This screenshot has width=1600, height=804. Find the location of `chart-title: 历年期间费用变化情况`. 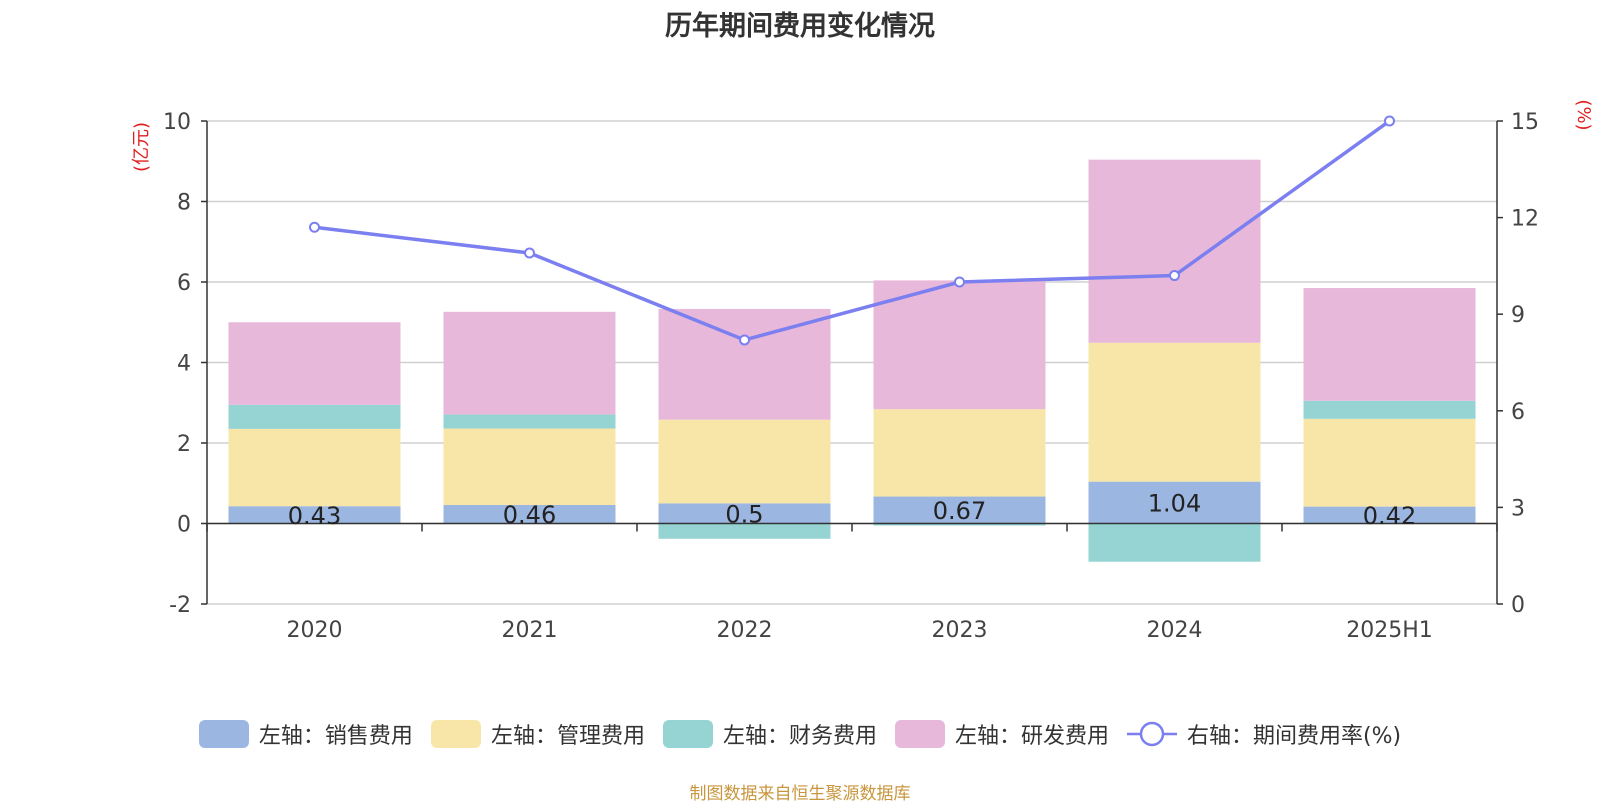

chart-title: 历年期间费用变化情况 is located at coordinates (800, 26).